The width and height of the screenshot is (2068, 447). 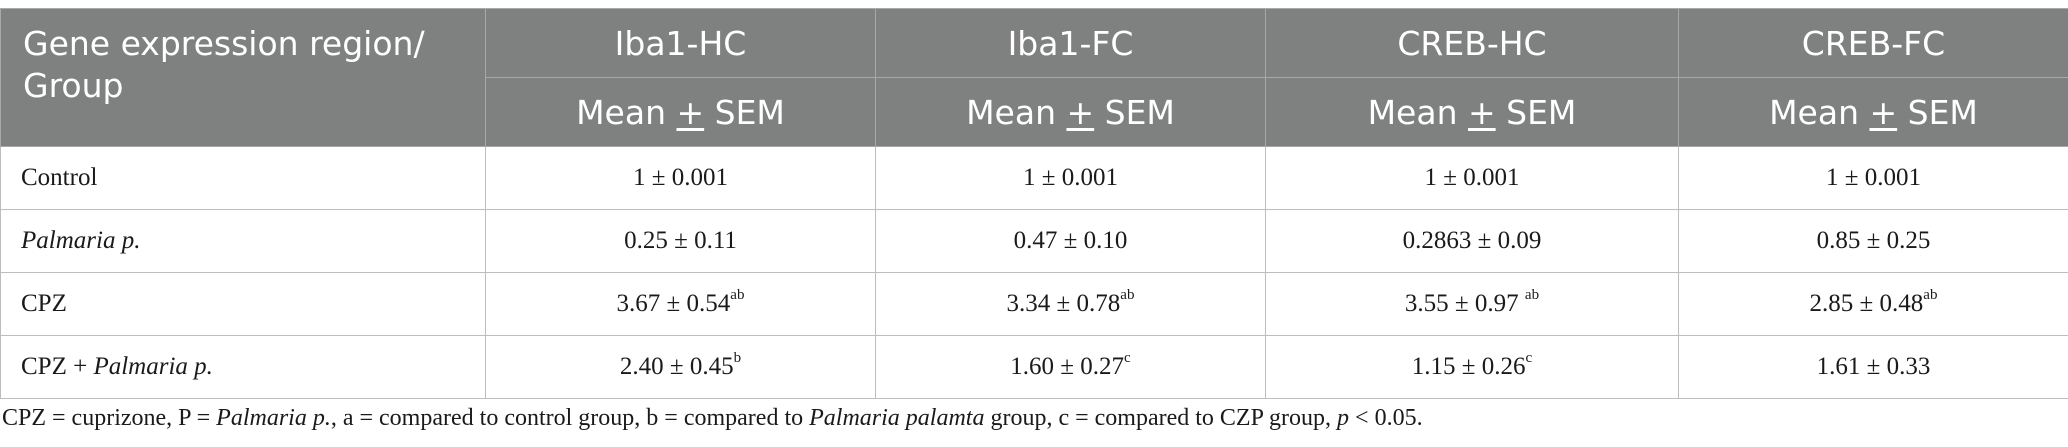 What do you see at coordinates (1472, 367) in the screenshot?
I see `table-cell: 1.15 ± 0.26c` at bounding box center [1472, 367].